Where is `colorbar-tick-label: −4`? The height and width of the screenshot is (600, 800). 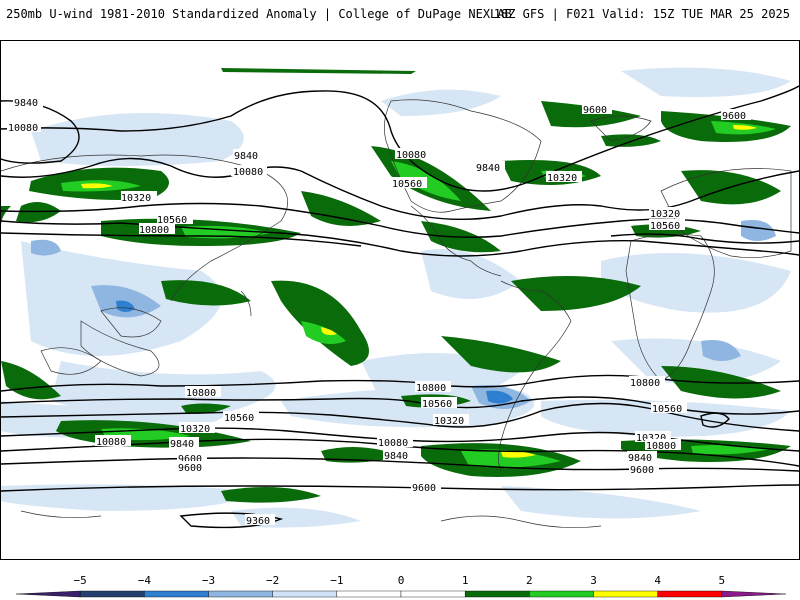 colorbar-tick-label: −4 is located at coordinates (145, 580).